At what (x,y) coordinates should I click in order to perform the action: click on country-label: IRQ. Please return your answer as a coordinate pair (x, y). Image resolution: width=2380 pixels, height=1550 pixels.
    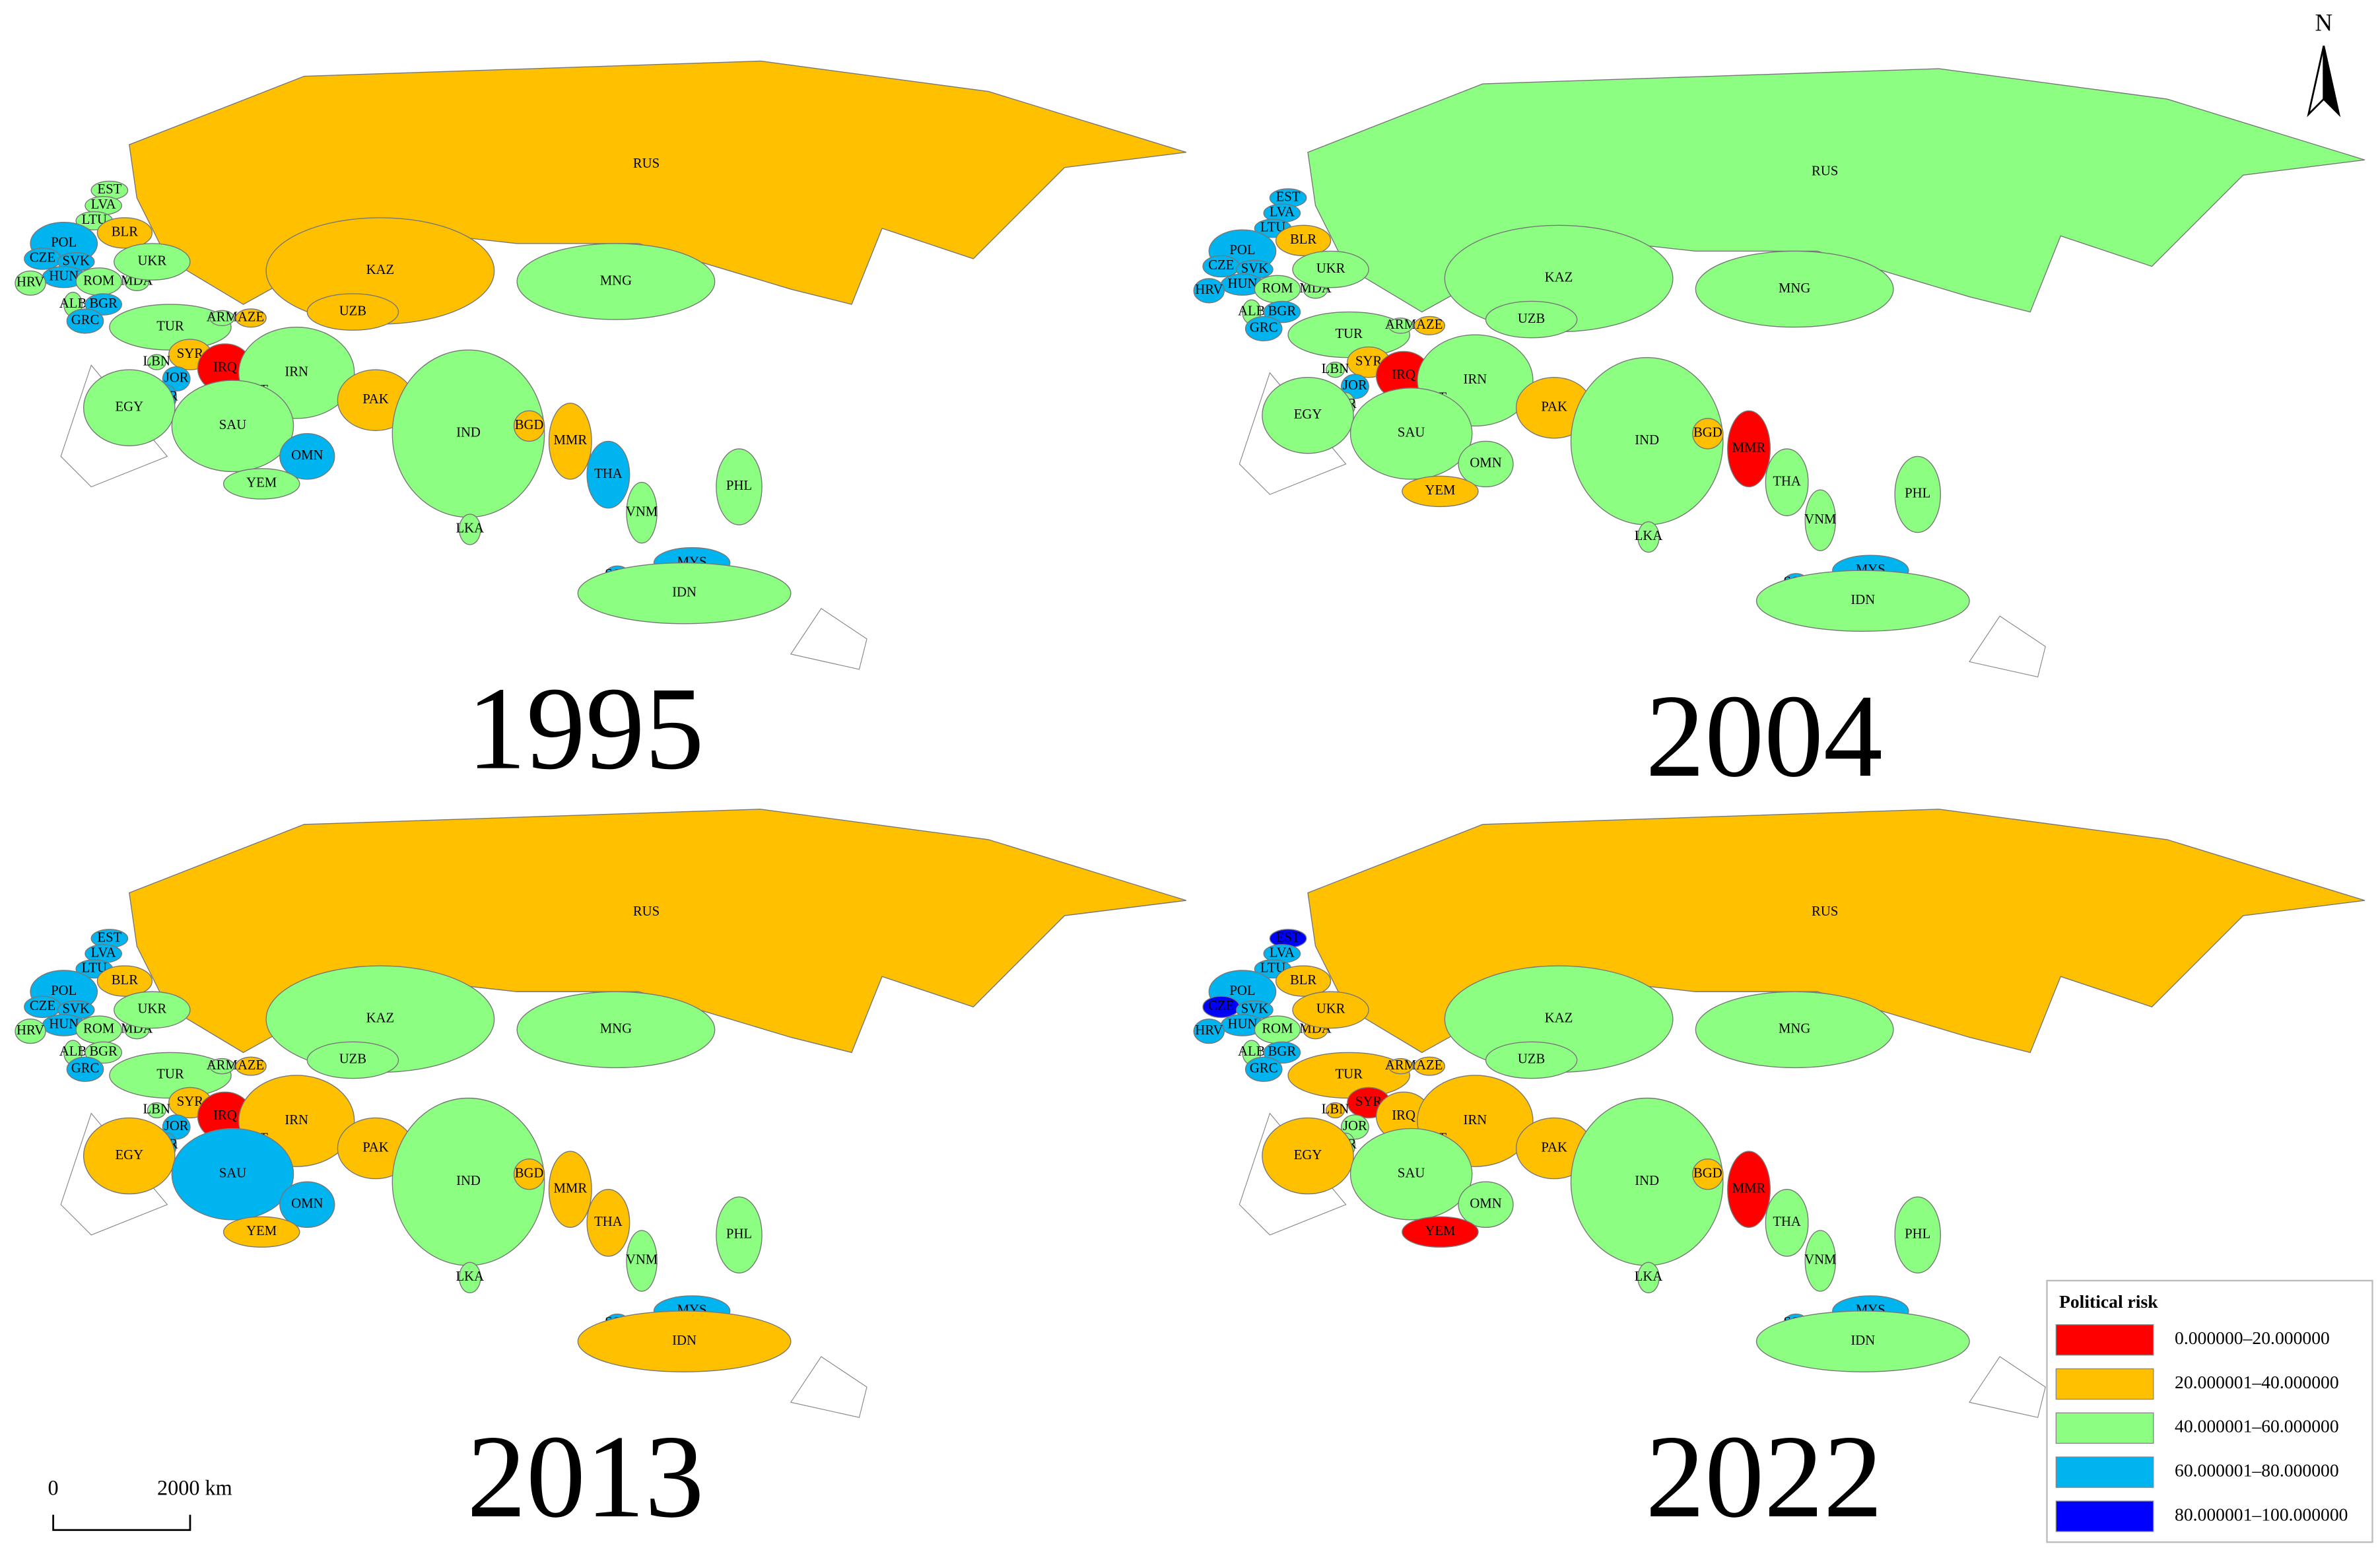
    Looking at the image, I should click on (225, 1115).